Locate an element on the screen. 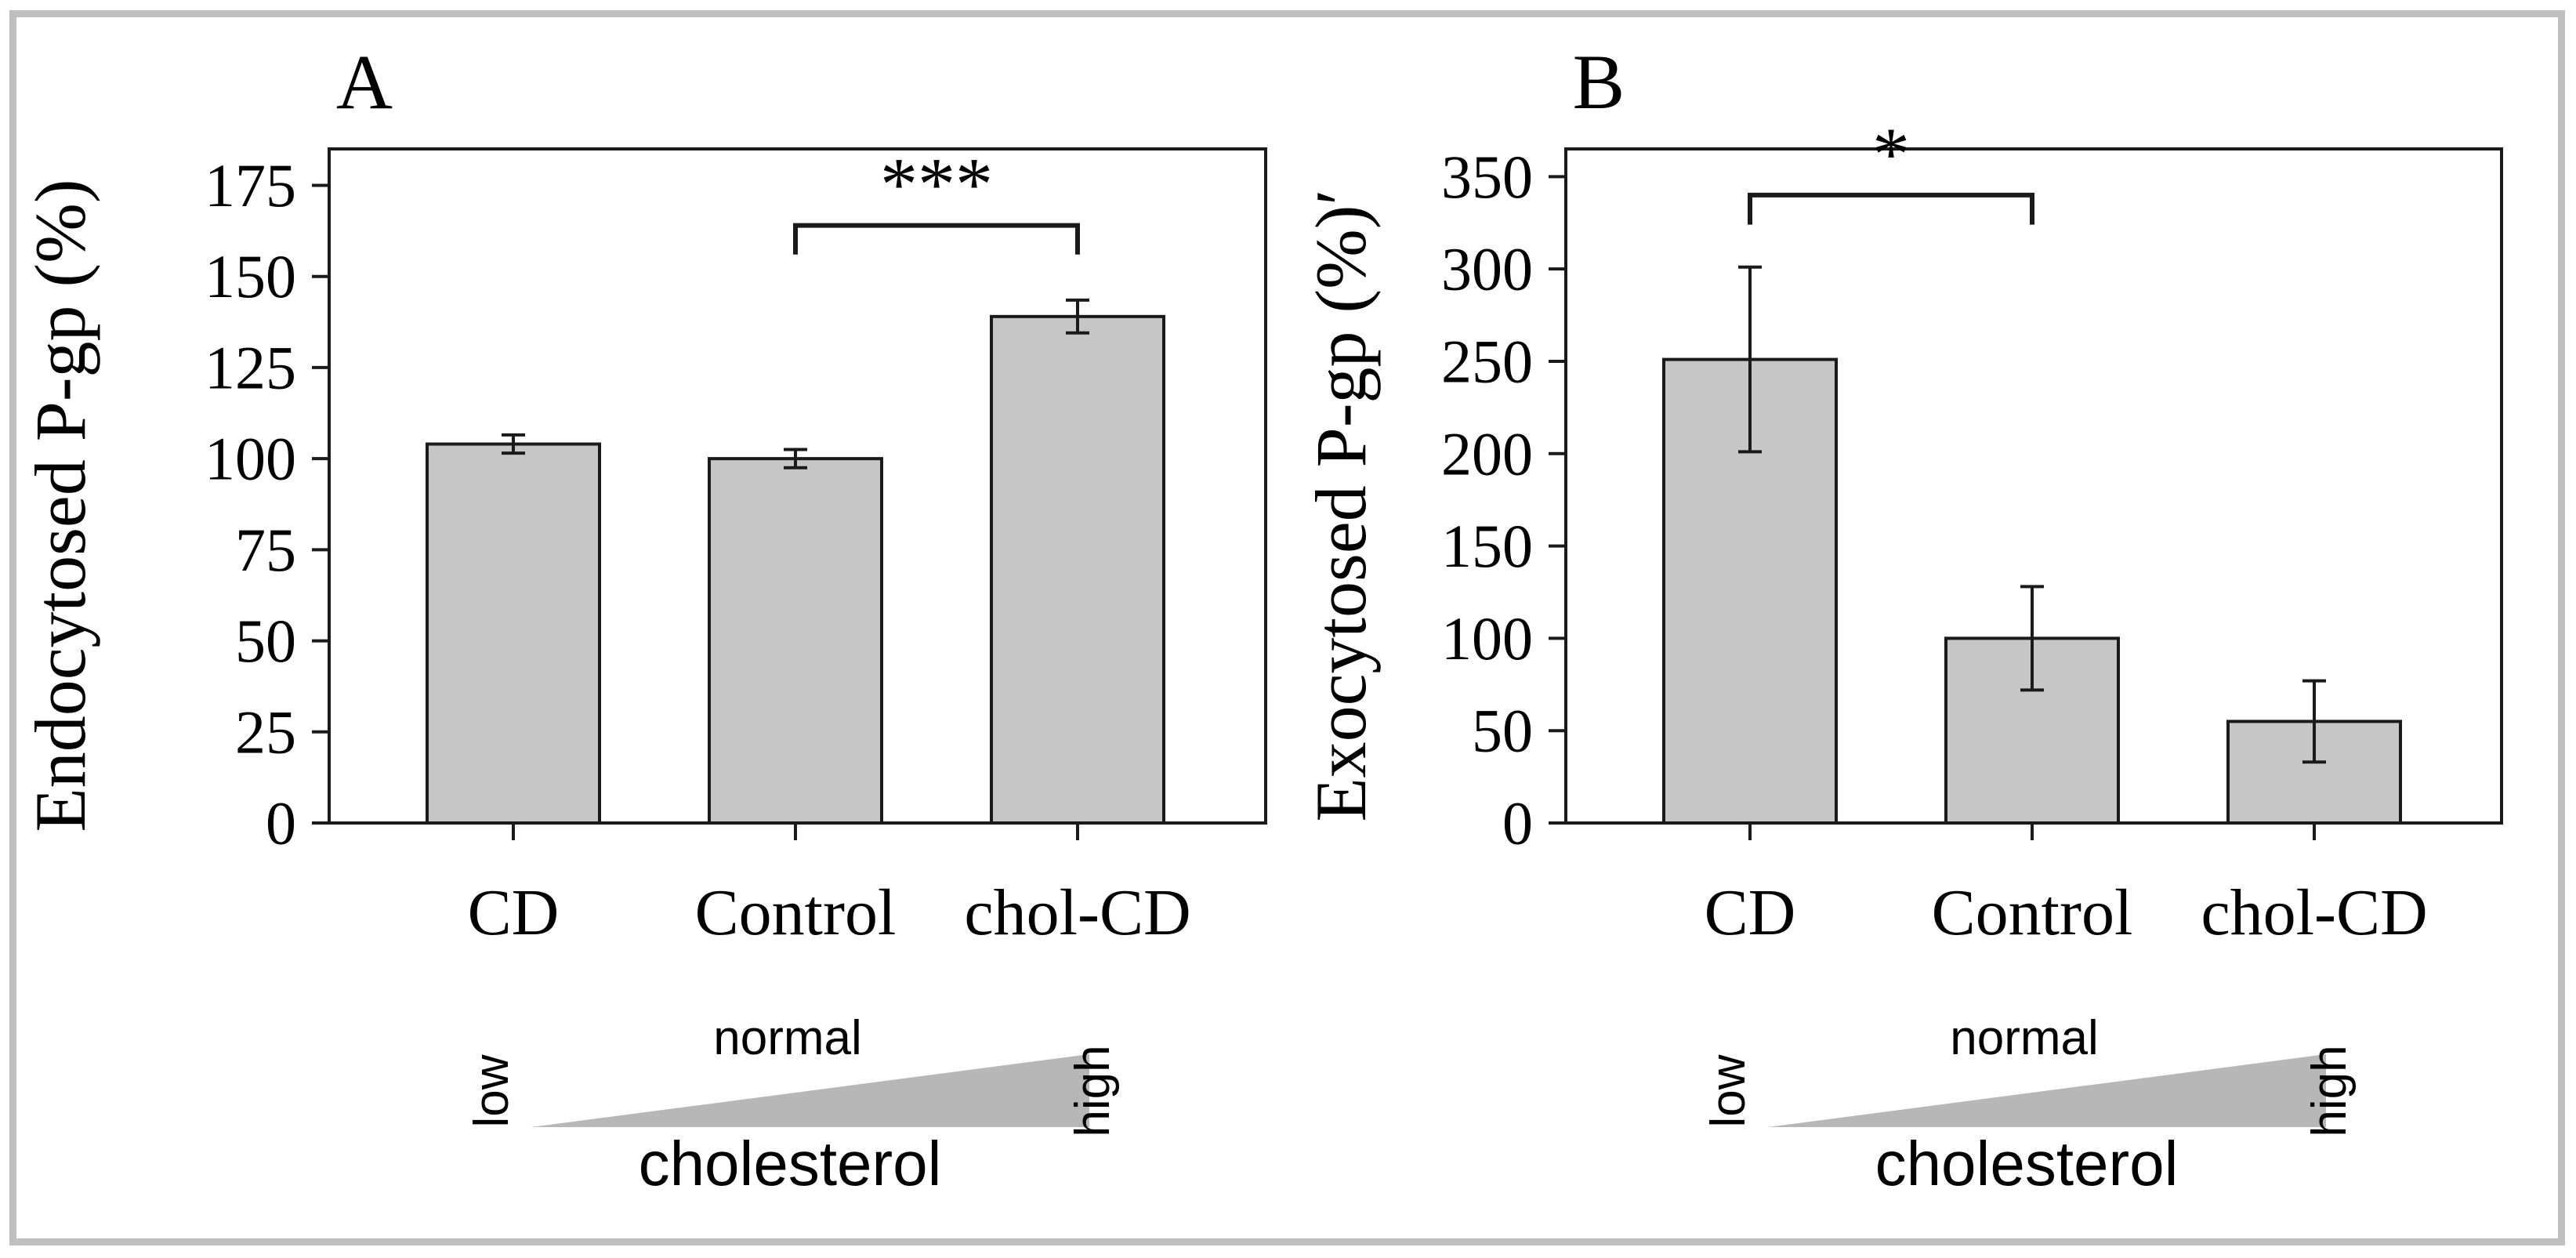 The height and width of the screenshot is (1258, 2576). significance-stars: *** is located at coordinates (936, 185).